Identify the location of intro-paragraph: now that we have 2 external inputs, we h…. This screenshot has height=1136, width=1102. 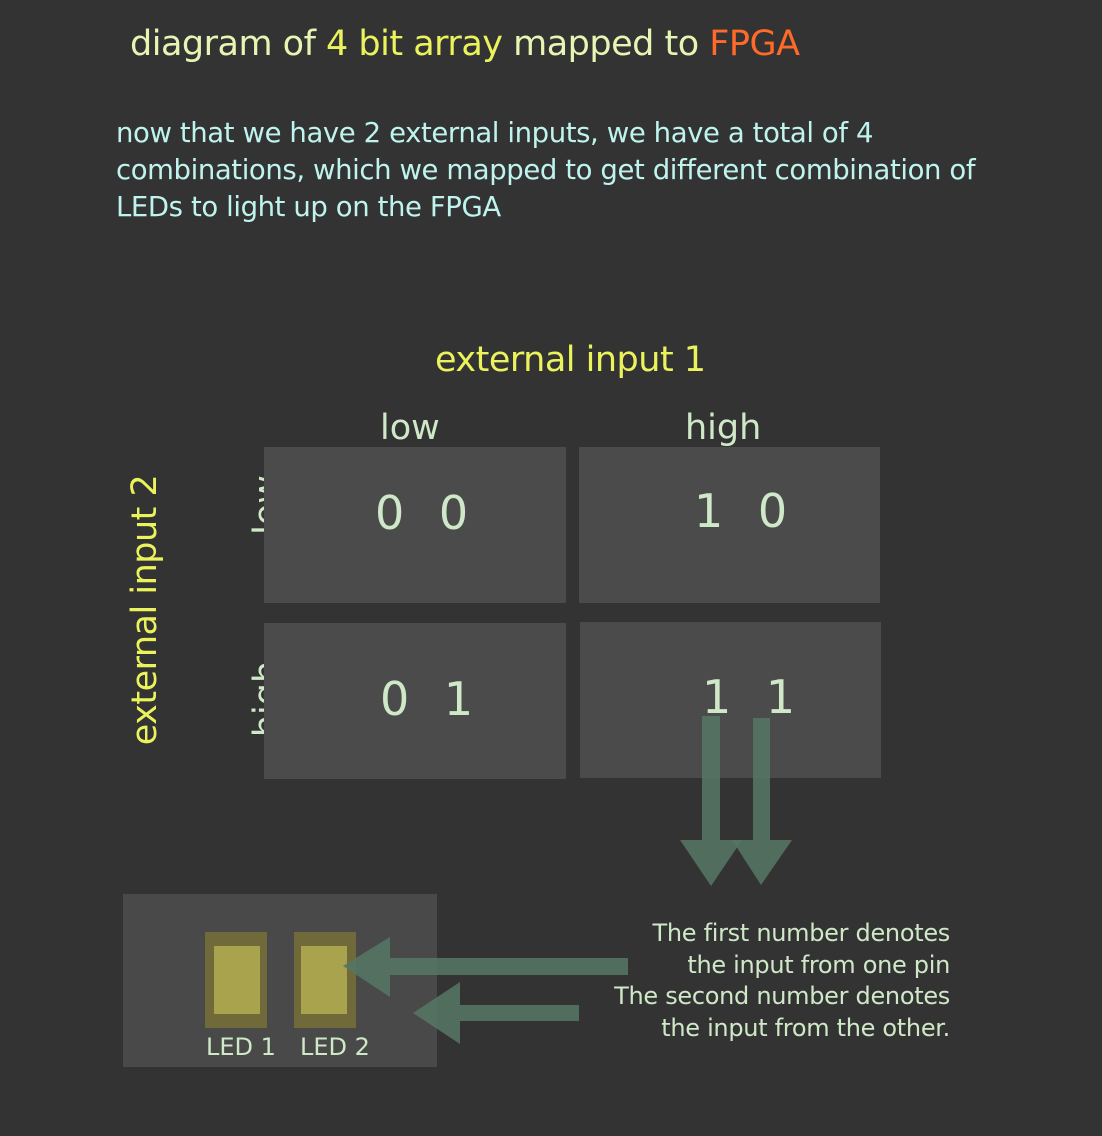
(546, 170).